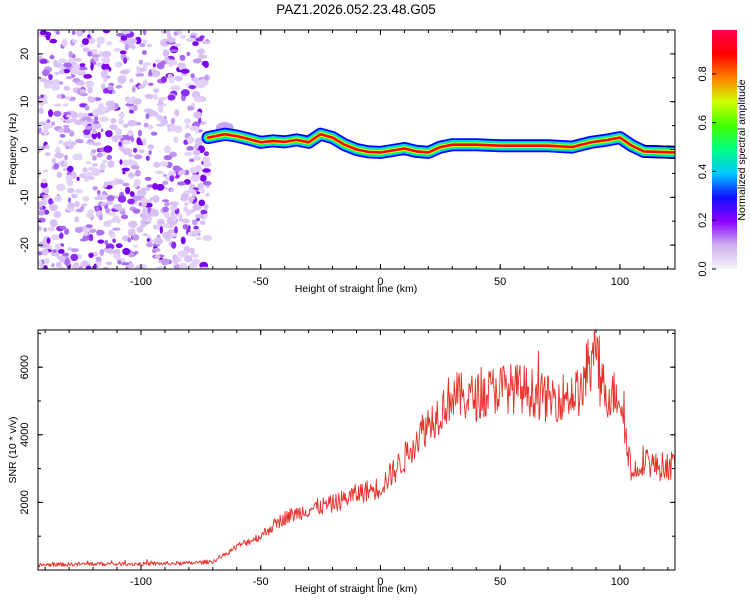  Describe the element at coordinates (703, 220) in the screenshot. I see `colorbar-tick-label: 0.2` at that location.